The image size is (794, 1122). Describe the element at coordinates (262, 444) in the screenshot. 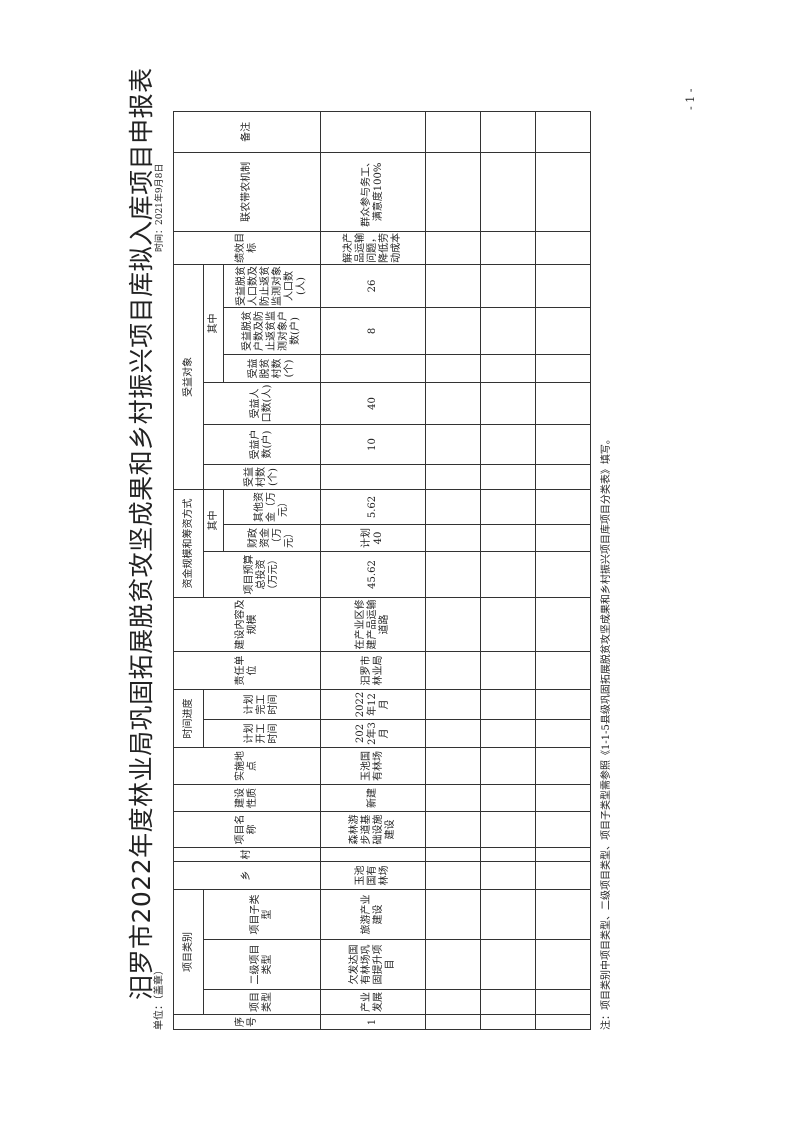

I see `header-b-households: 受益户数(户)` at that location.